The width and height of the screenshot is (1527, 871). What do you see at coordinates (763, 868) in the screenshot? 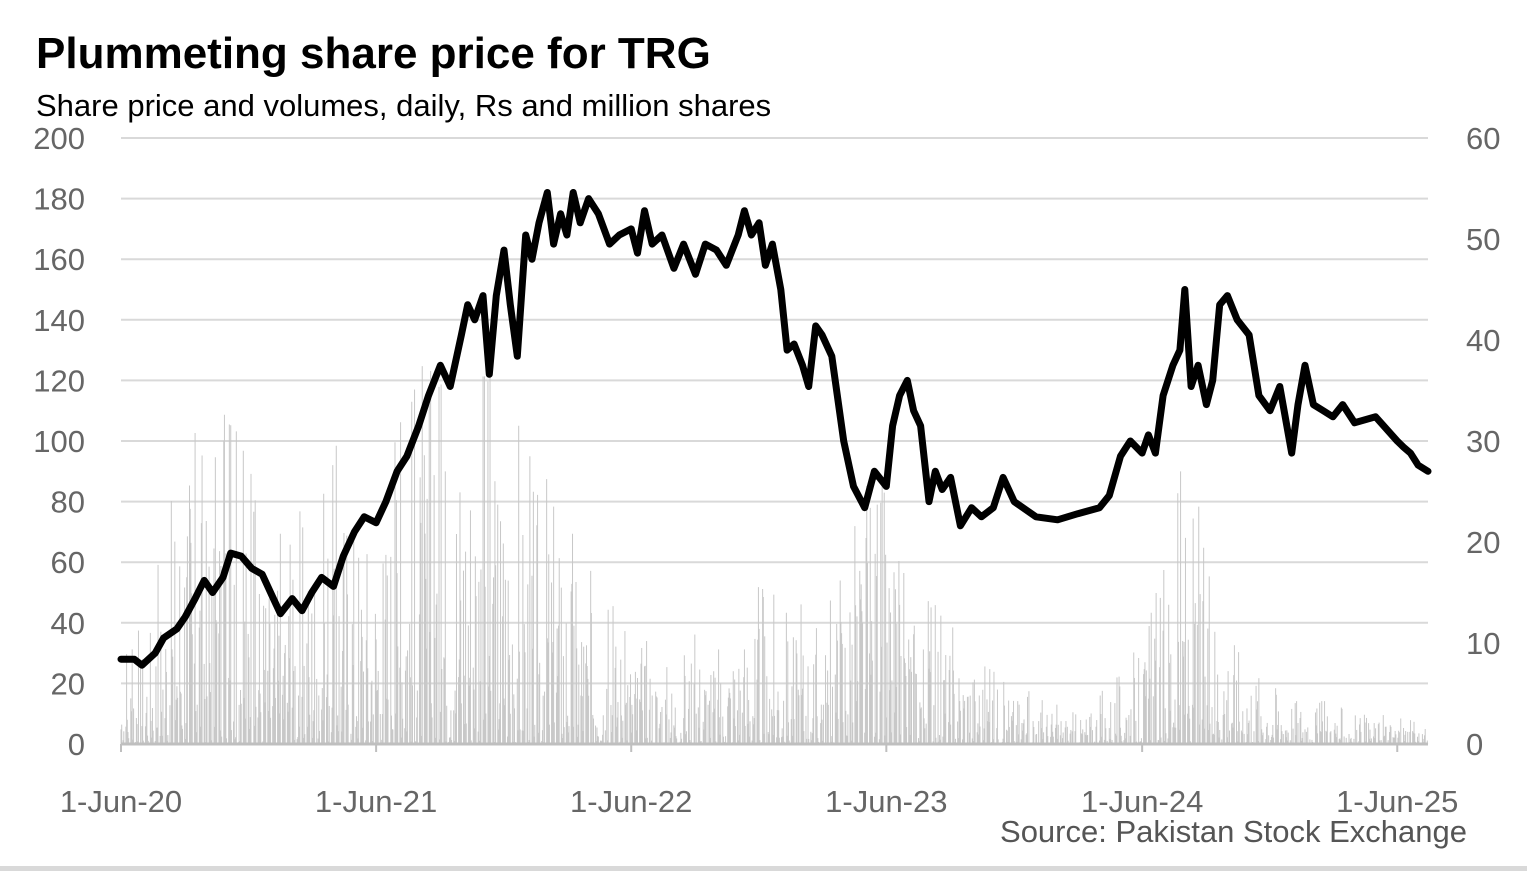
I see `bottom-divider` at bounding box center [763, 868].